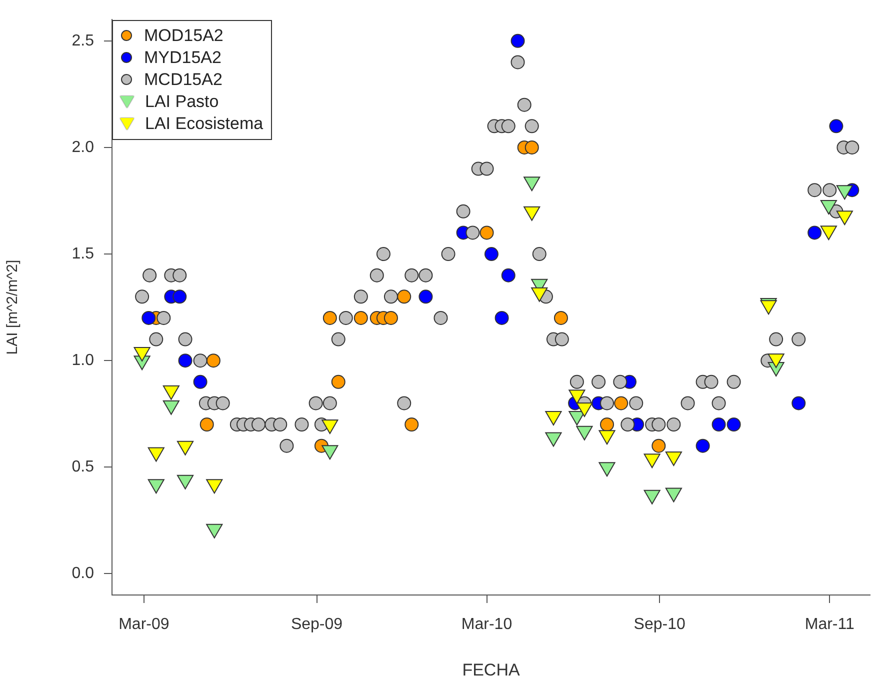 The image size is (880, 685). I want to click on legend-label: MOD15A2, so click(184, 35).